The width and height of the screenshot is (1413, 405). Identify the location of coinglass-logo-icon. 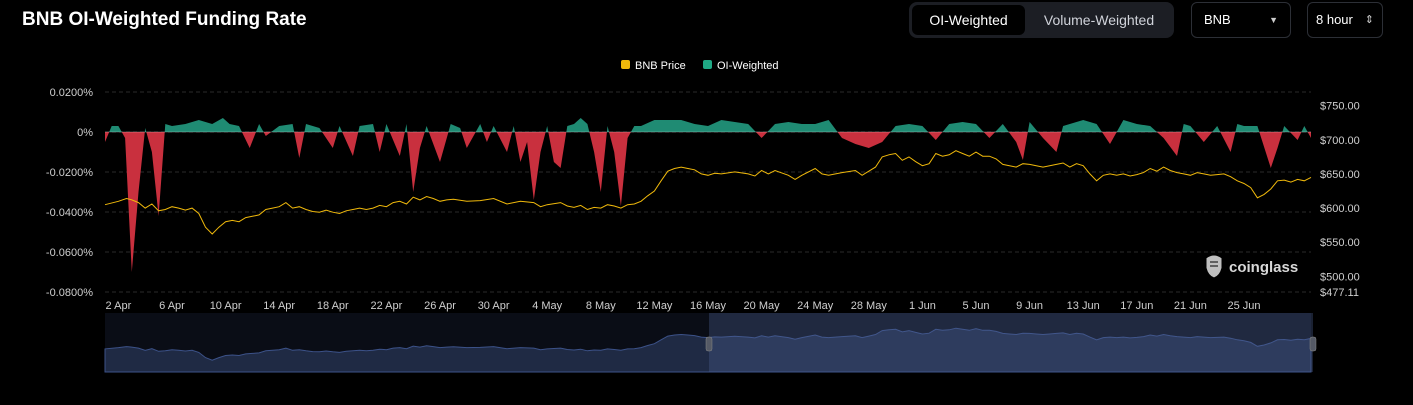
(1214, 266).